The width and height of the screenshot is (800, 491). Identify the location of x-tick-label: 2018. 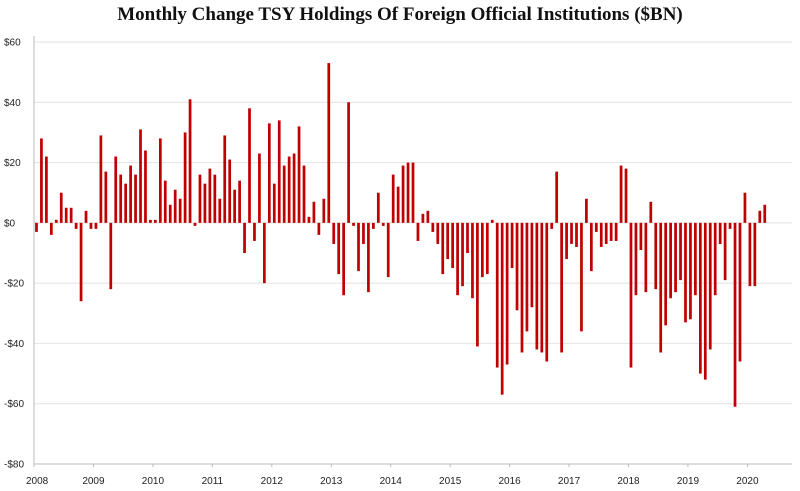
(628, 481).